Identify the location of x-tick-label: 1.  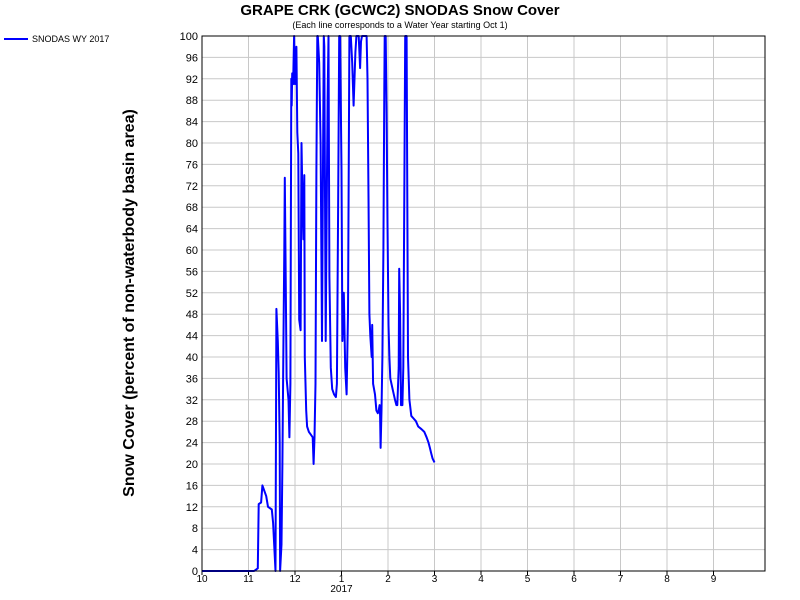
(342, 579).